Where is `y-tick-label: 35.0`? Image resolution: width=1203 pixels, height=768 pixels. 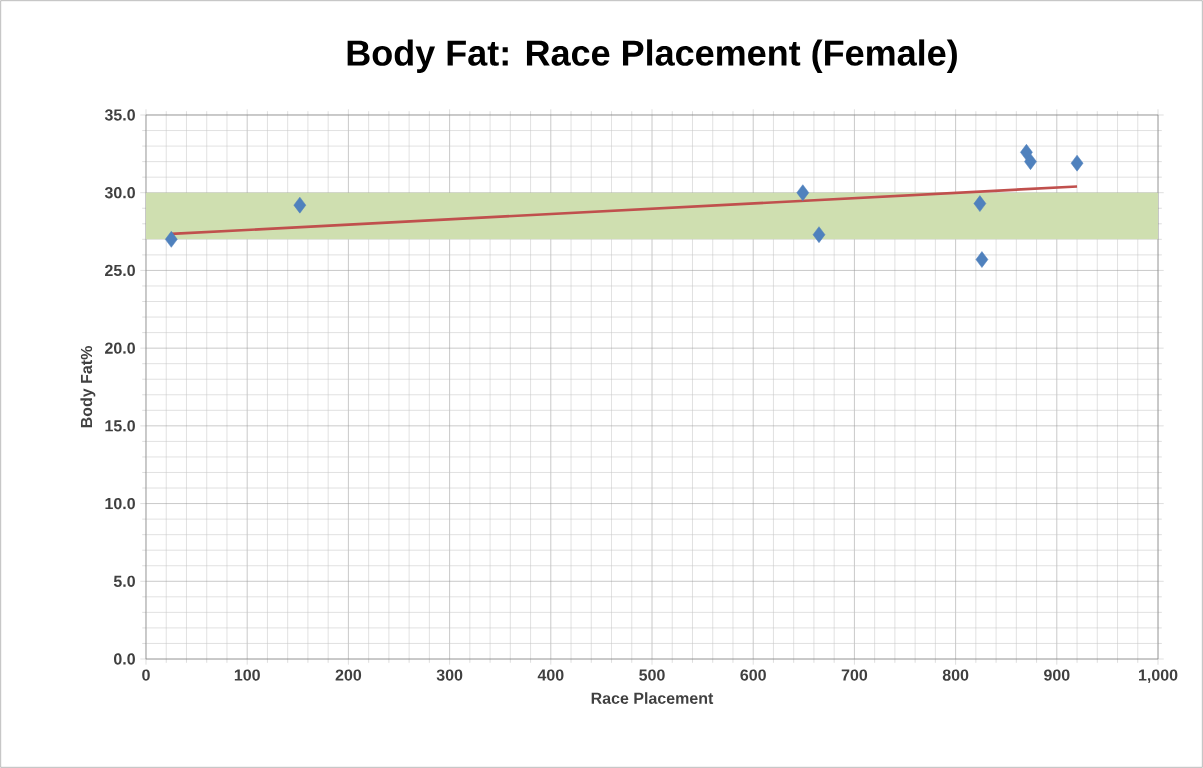
y-tick-label: 35.0 is located at coordinates (119, 115).